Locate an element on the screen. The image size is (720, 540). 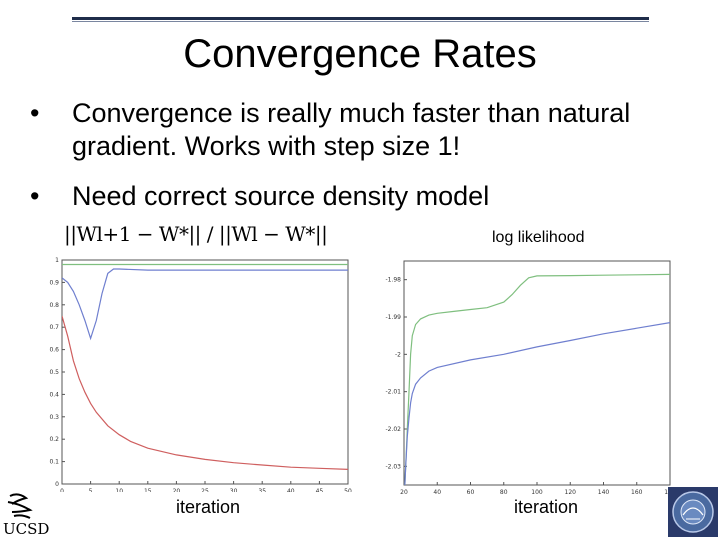
x-tick-label: 30 is located at coordinates (234, 490).